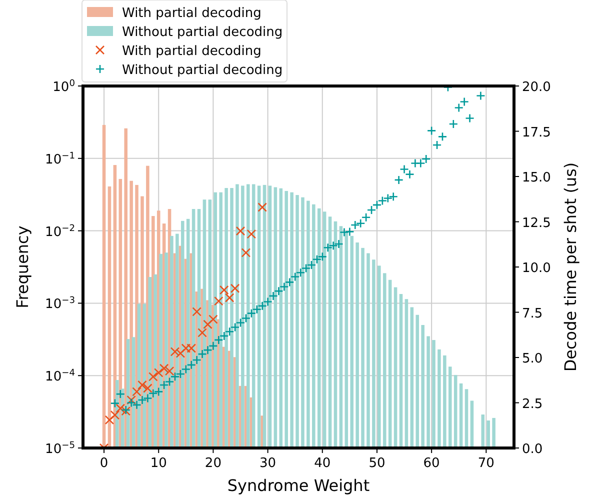 Image resolution: width=591 pixels, height=501 pixels. What do you see at coordinates (532, 314) in the screenshot?
I see `y2-tick-label: 7.5` at bounding box center [532, 314].